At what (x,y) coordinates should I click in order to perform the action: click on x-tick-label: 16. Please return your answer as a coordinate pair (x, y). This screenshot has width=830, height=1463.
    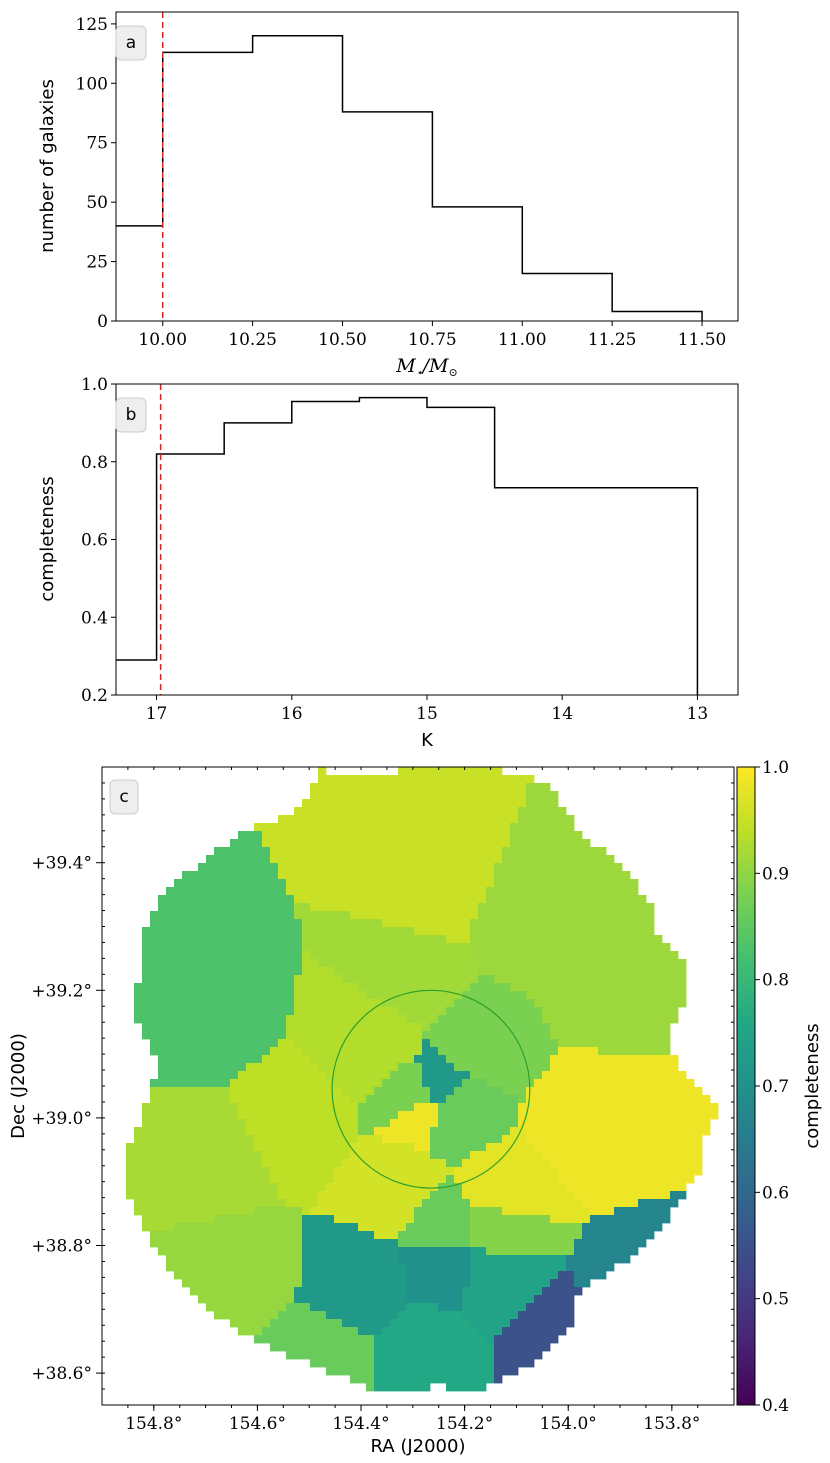
    Looking at the image, I should click on (292, 714).